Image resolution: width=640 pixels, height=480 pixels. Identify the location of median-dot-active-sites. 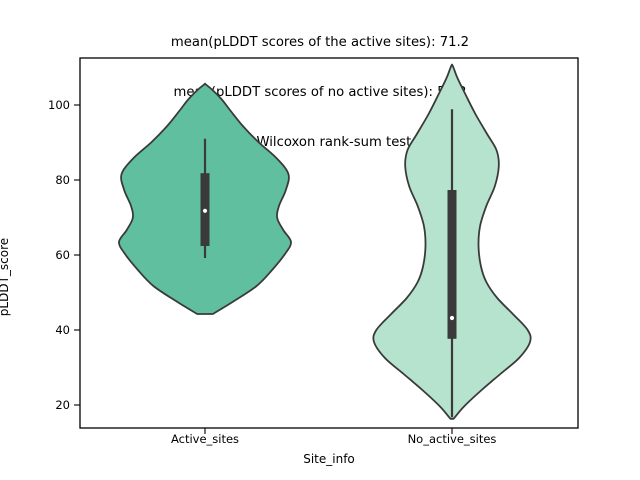
(205, 210).